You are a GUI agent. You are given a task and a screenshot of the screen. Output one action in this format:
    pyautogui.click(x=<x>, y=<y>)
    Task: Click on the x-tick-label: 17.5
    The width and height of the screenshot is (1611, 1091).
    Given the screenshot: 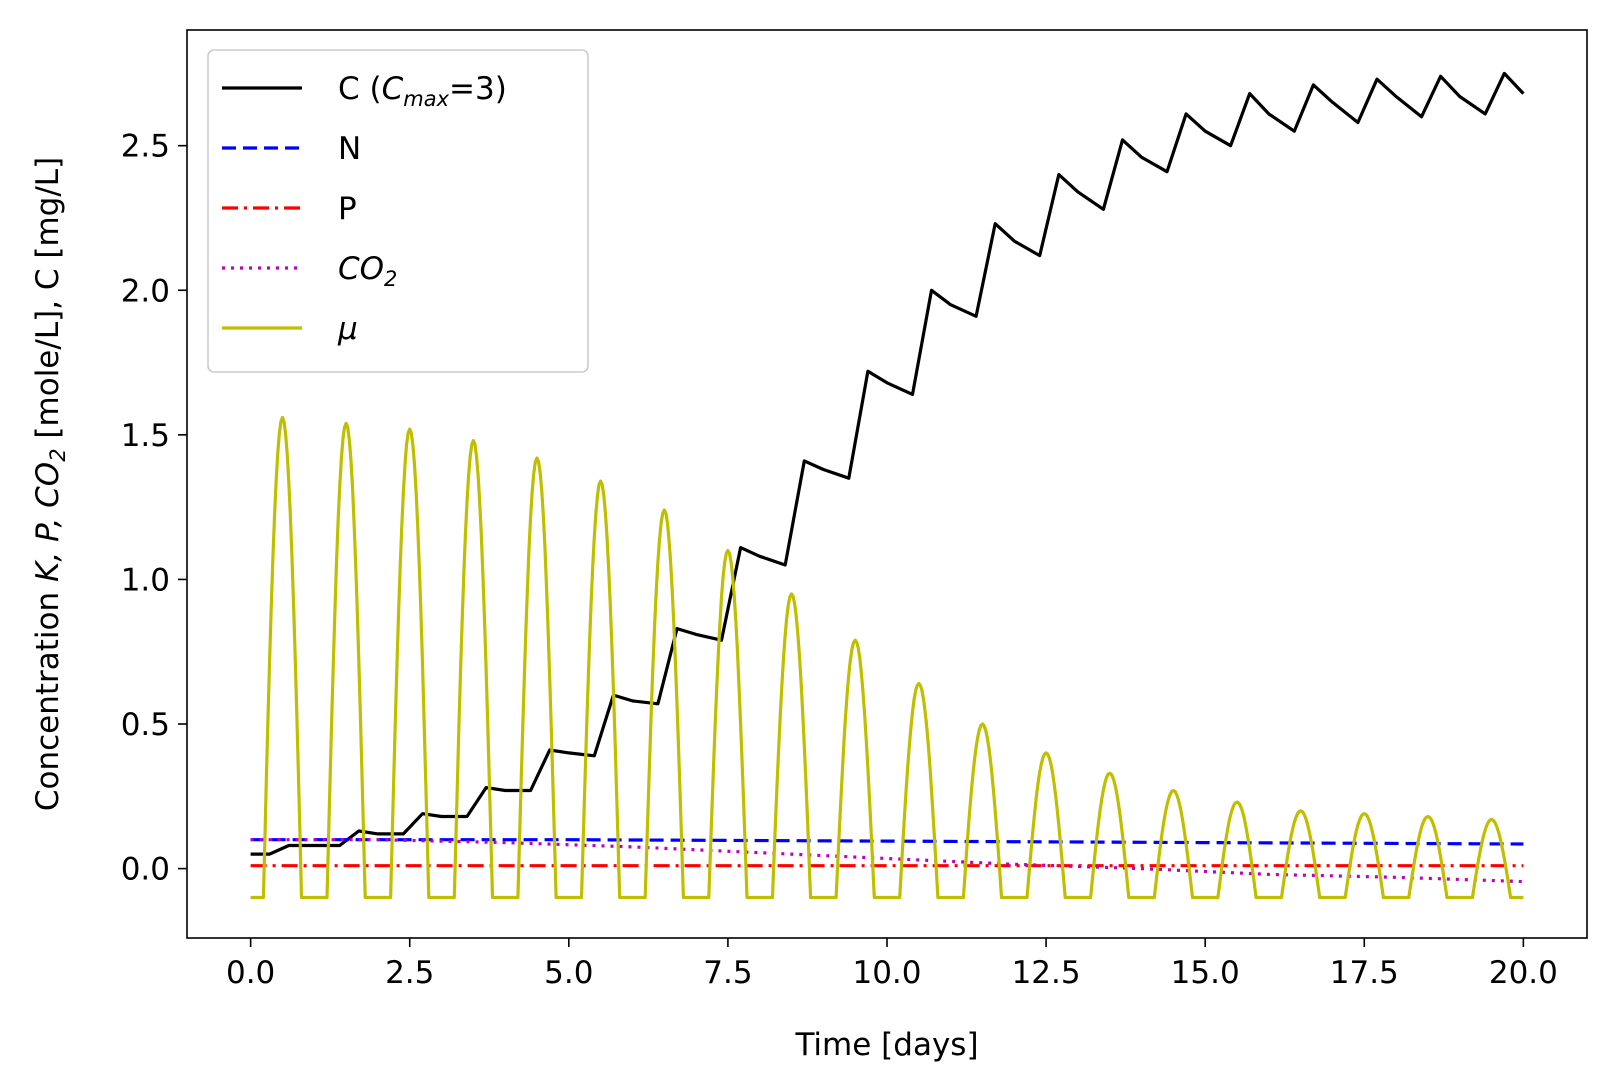 What is the action you would take?
    pyautogui.click(x=1364, y=973)
    